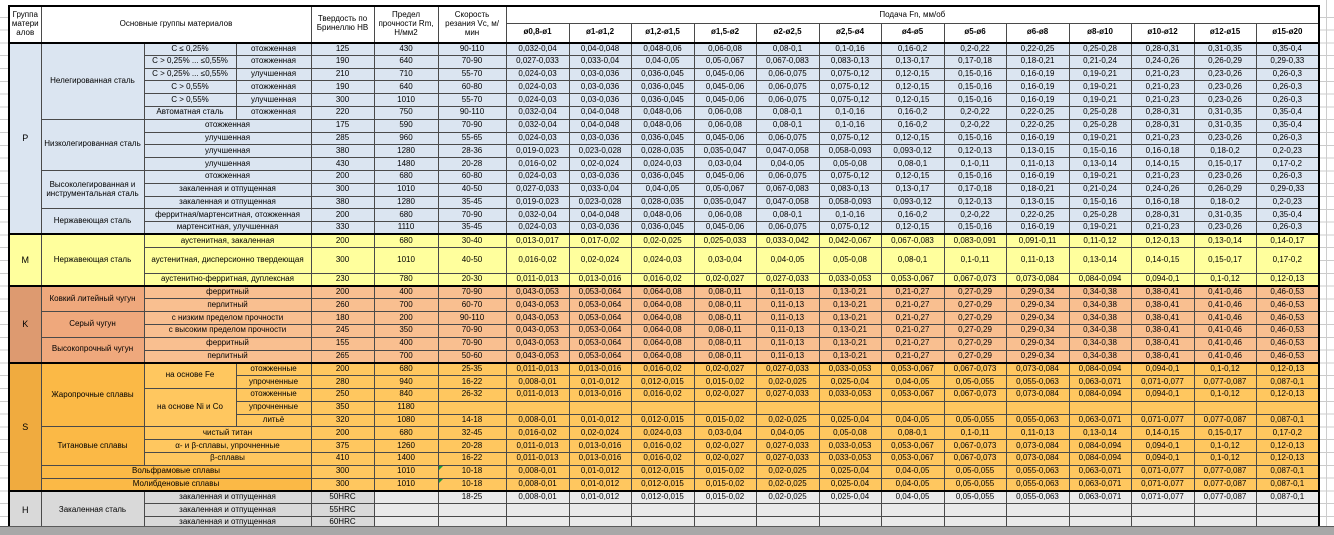 The height and width of the screenshot is (535, 1334). Describe the element at coordinates (1287, 471) in the screenshot. I see `feed-value: 0,087-0,1` at that location.